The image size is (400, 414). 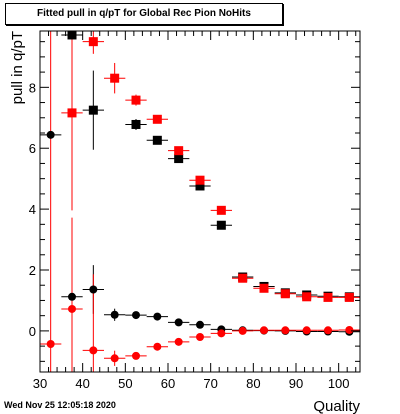 What do you see at coordinates (296, 383) in the screenshot?
I see `x-tick-label: 90` at bounding box center [296, 383].